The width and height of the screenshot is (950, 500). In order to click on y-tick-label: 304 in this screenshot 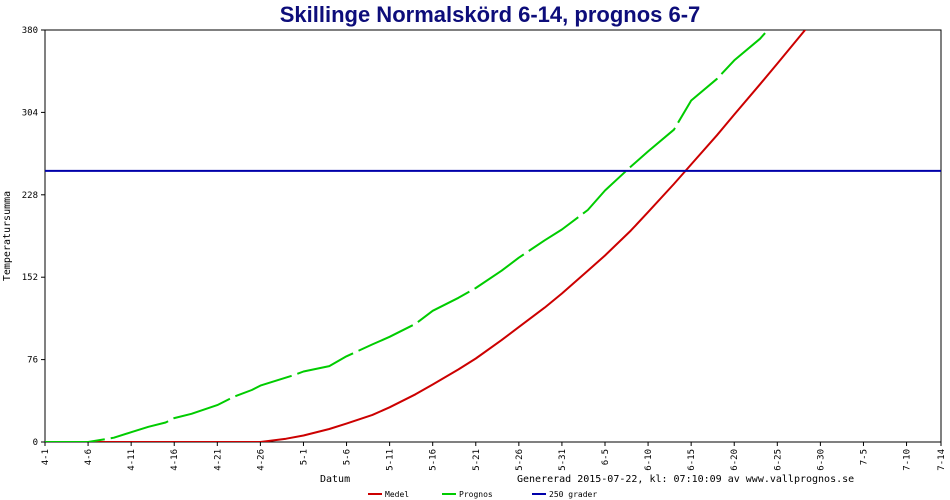, I will do `click(30, 113)`.